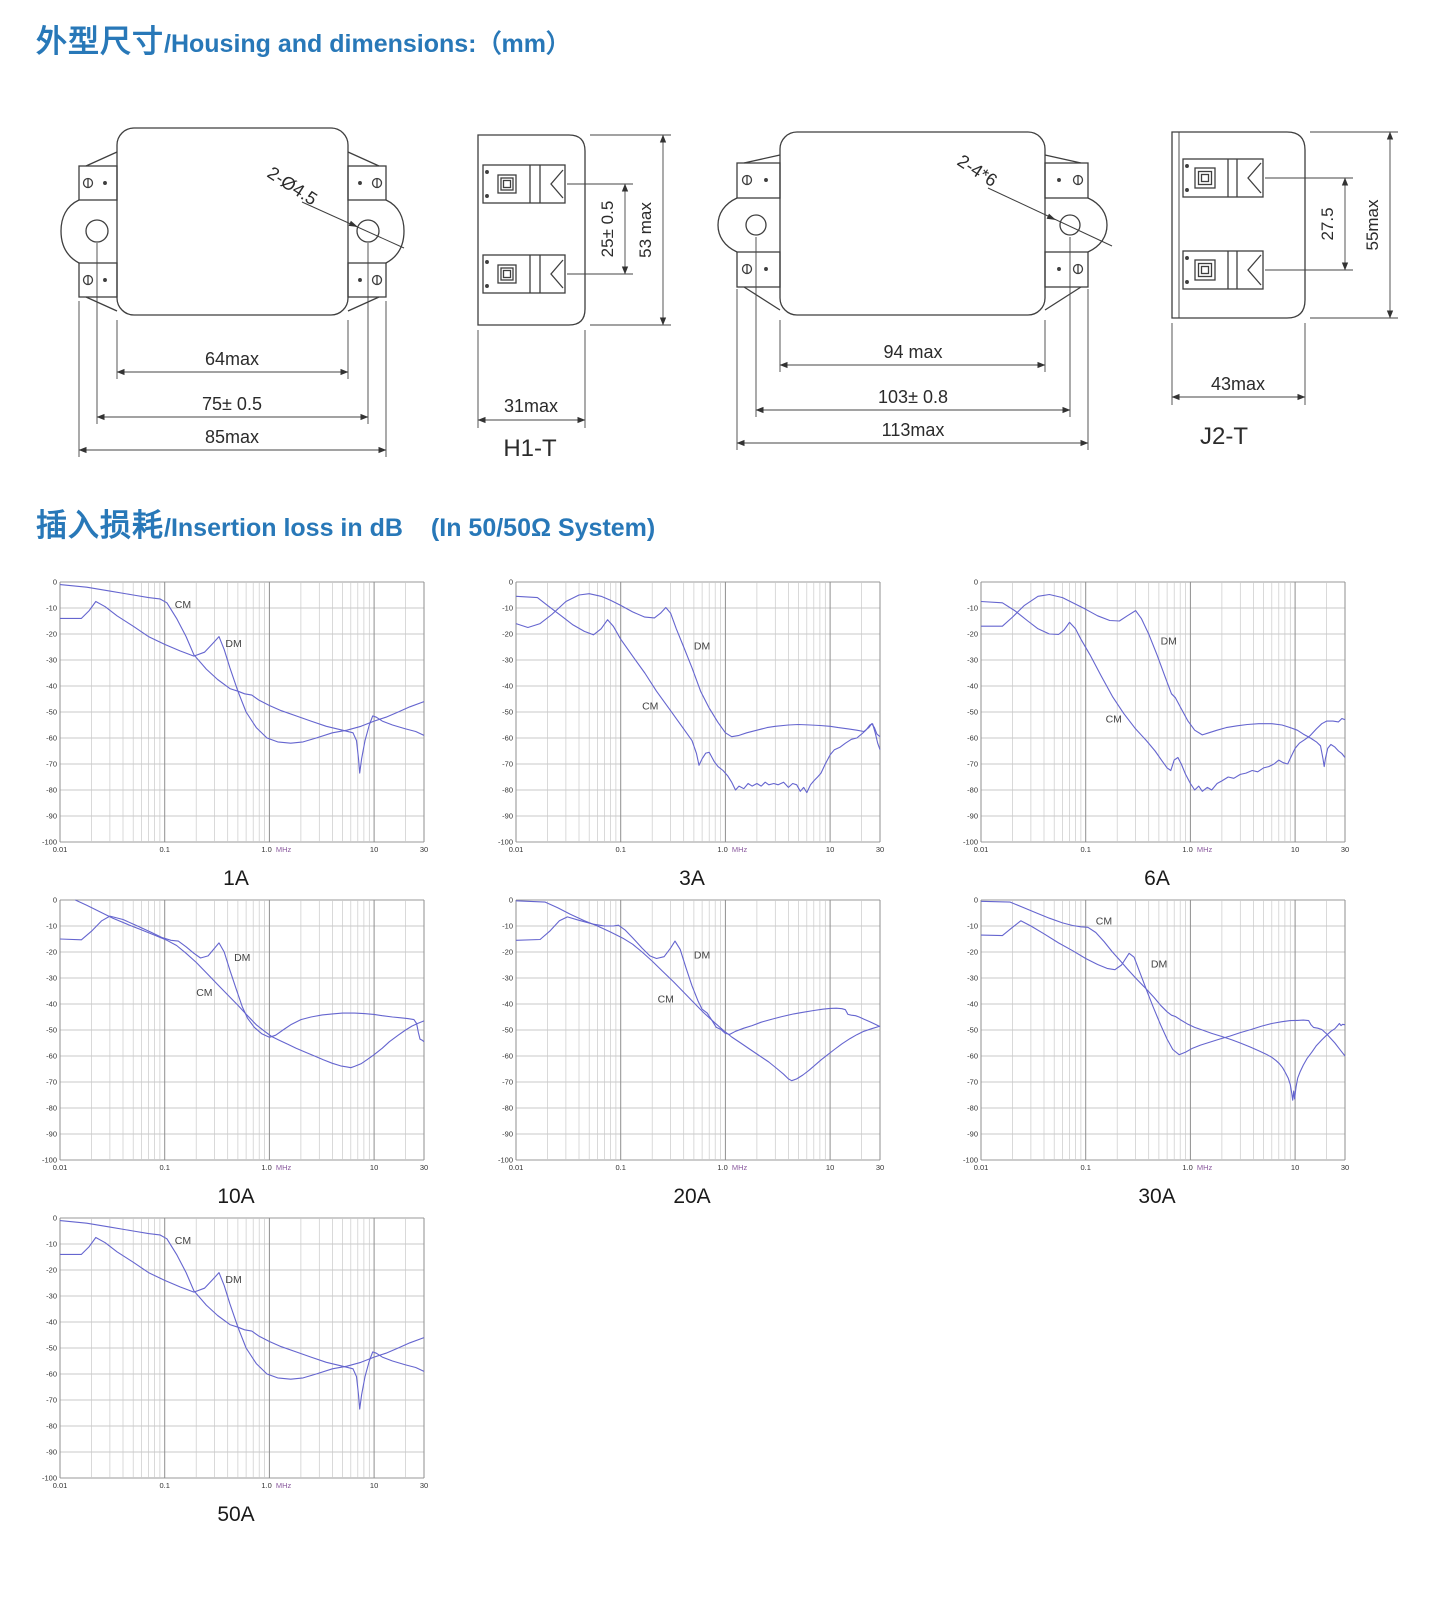 This screenshot has height=1600, width=1435. Describe the element at coordinates (100, 41) in the screenshot. I see `housing-title-zh: 外型尺寸` at that location.